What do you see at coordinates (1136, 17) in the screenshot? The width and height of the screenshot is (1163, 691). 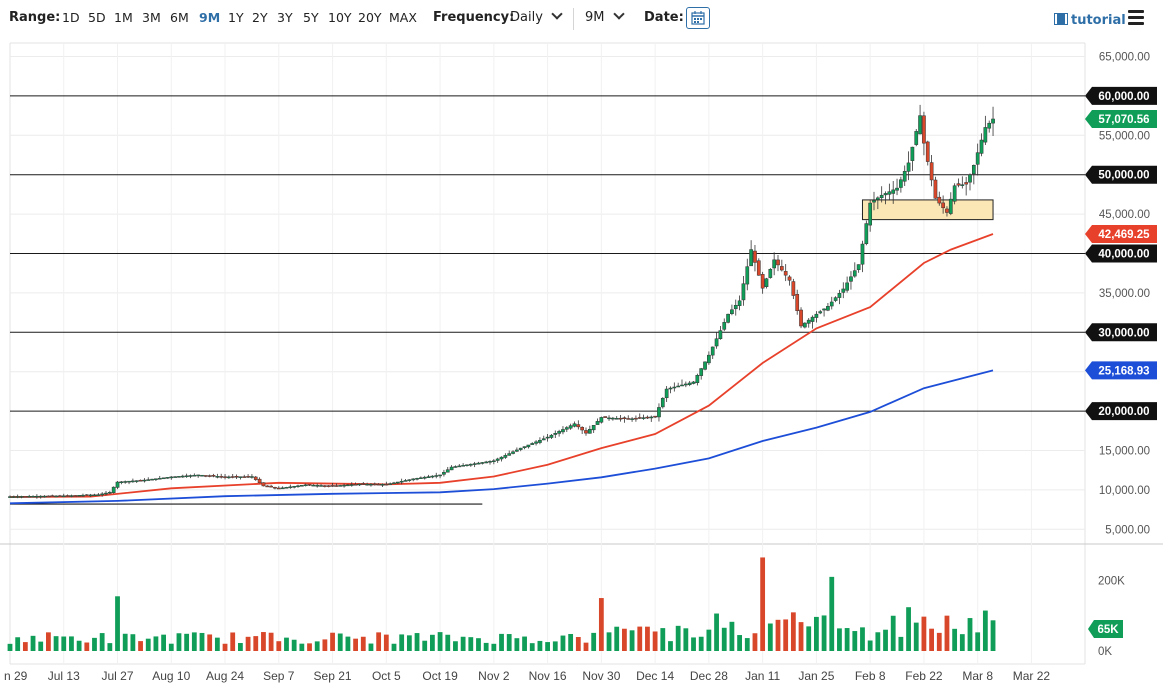 I see `hamburger-menu-icon` at bounding box center [1136, 17].